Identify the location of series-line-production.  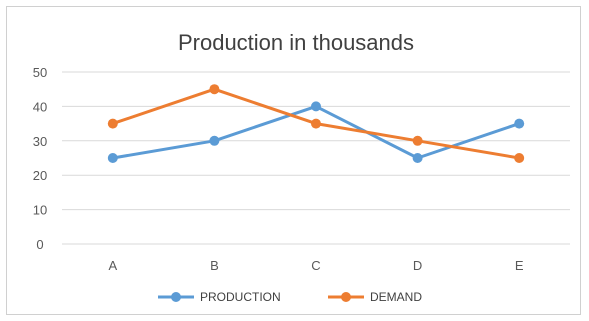
(316, 132).